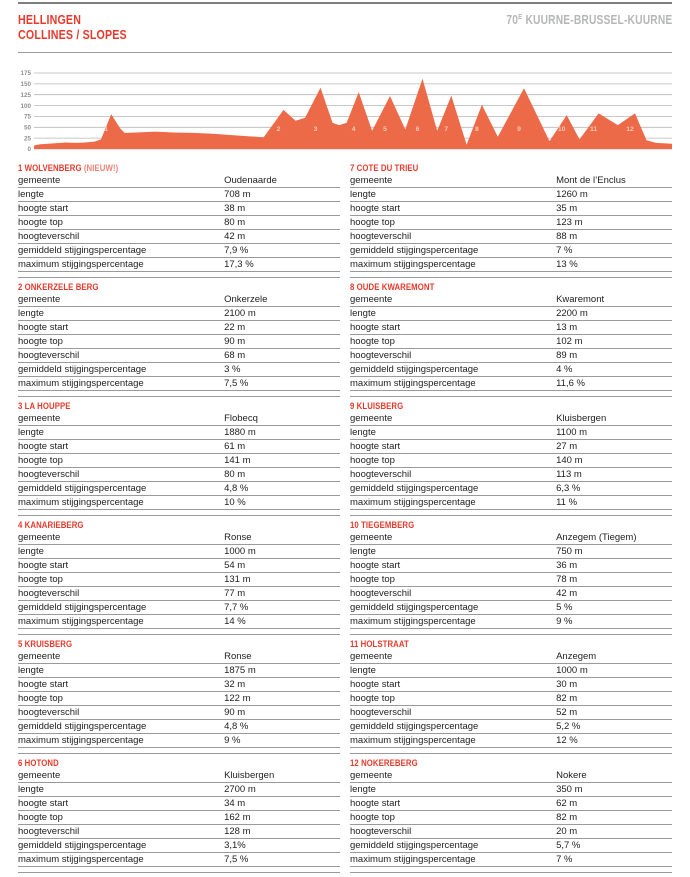 This screenshot has height=877, width=690. I want to click on table-row: gemiddeld stijgingspercentage 7,7 %, so click(179, 607).